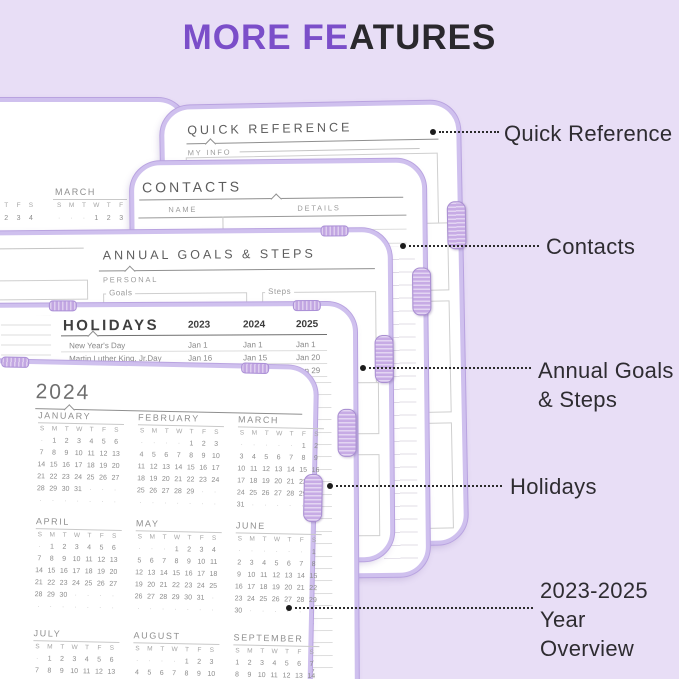 The width and height of the screenshot is (679, 679). What do you see at coordinates (414, 608) in the screenshot?
I see `callout-line-year-overview` at bounding box center [414, 608].